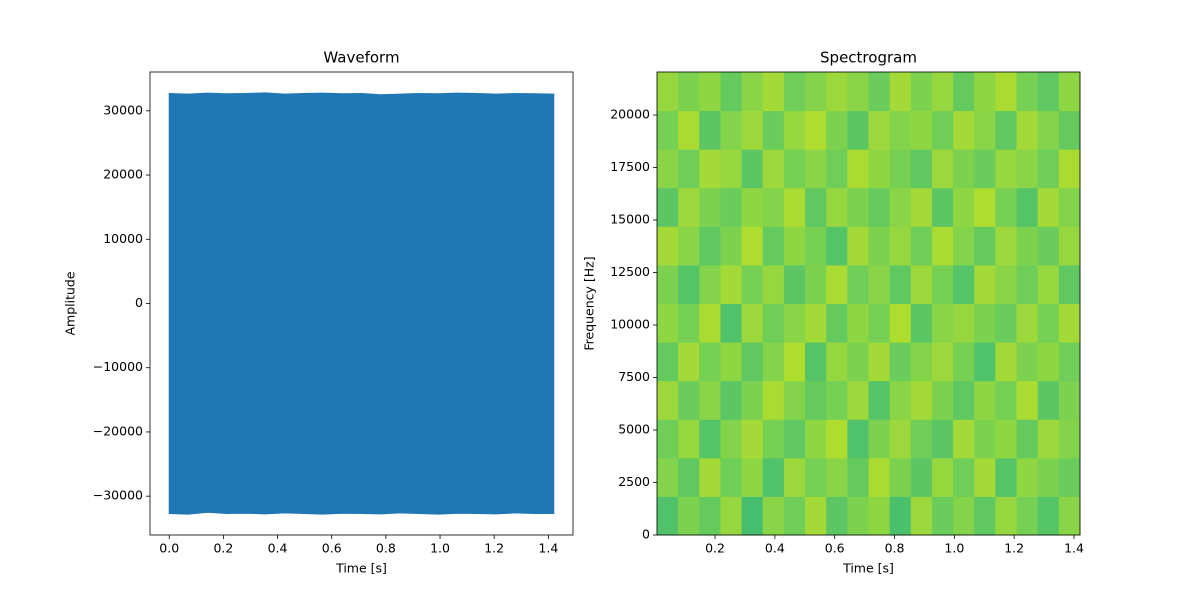 This screenshot has width=1200, height=600. Describe the element at coordinates (386, 548) in the screenshot. I see `x-tick-label: 0.8` at that location.